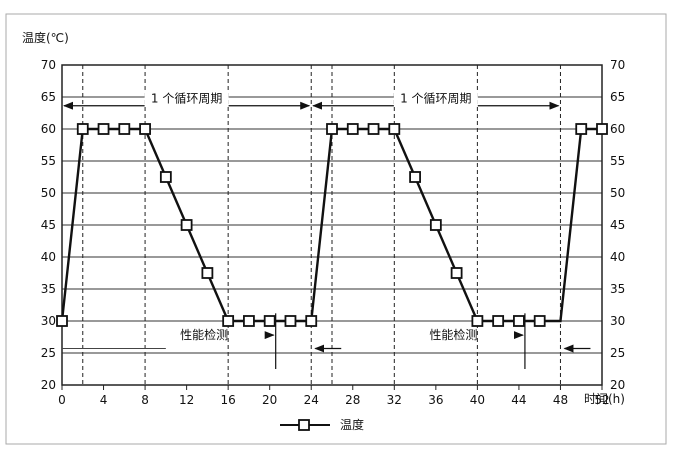  I want to click on y-tick-label-right: 65, so click(617, 97).